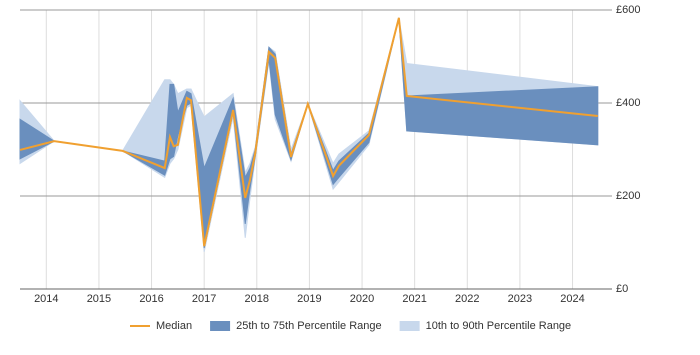  What do you see at coordinates (572, 299) in the screenshot?
I see `x-tick-label: 2024` at bounding box center [572, 299].